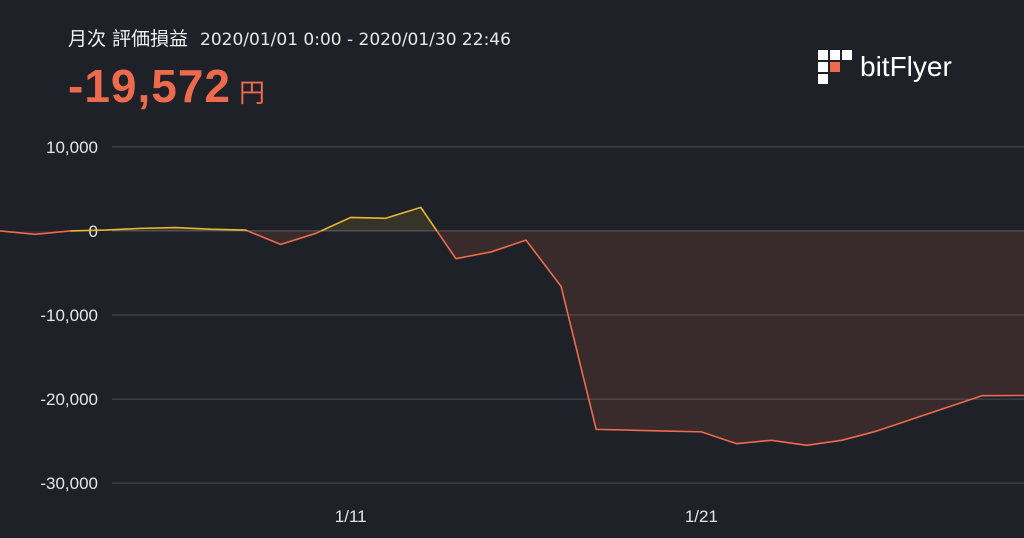 The height and width of the screenshot is (538, 1024). What do you see at coordinates (906, 66) in the screenshot?
I see `brand-name: bitFlyer` at bounding box center [906, 66].